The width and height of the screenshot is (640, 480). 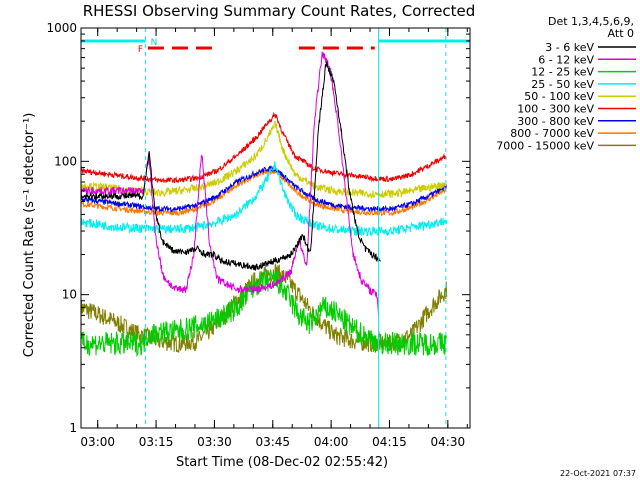 What do you see at coordinates (69, 295) in the screenshot?
I see `y-tick-label-1: 10` at bounding box center [69, 295].